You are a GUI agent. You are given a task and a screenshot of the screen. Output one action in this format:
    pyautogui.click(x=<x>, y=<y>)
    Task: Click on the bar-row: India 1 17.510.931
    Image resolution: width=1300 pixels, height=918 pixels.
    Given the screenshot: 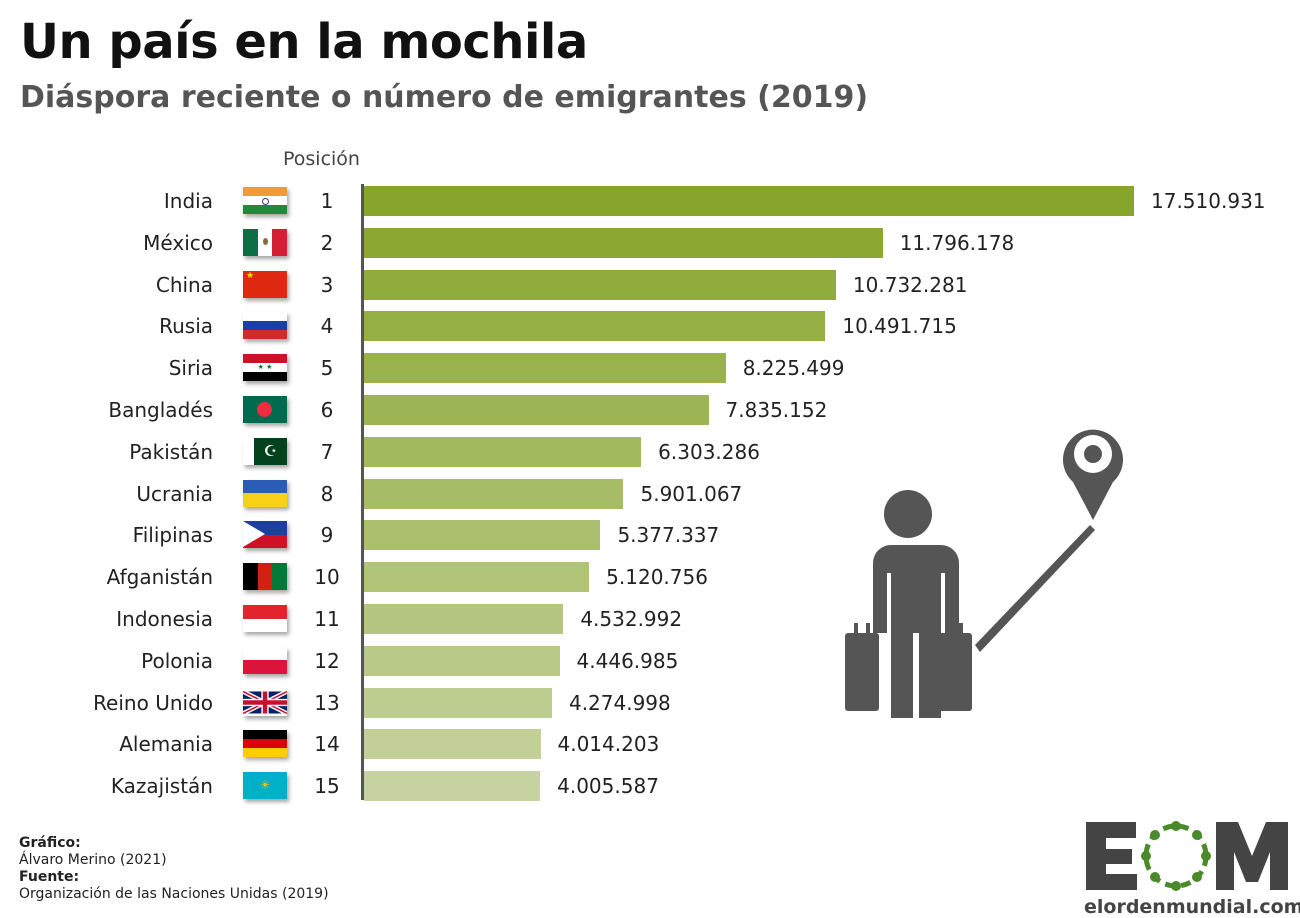 What is the action you would take?
    pyautogui.click(x=650, y=201)
    